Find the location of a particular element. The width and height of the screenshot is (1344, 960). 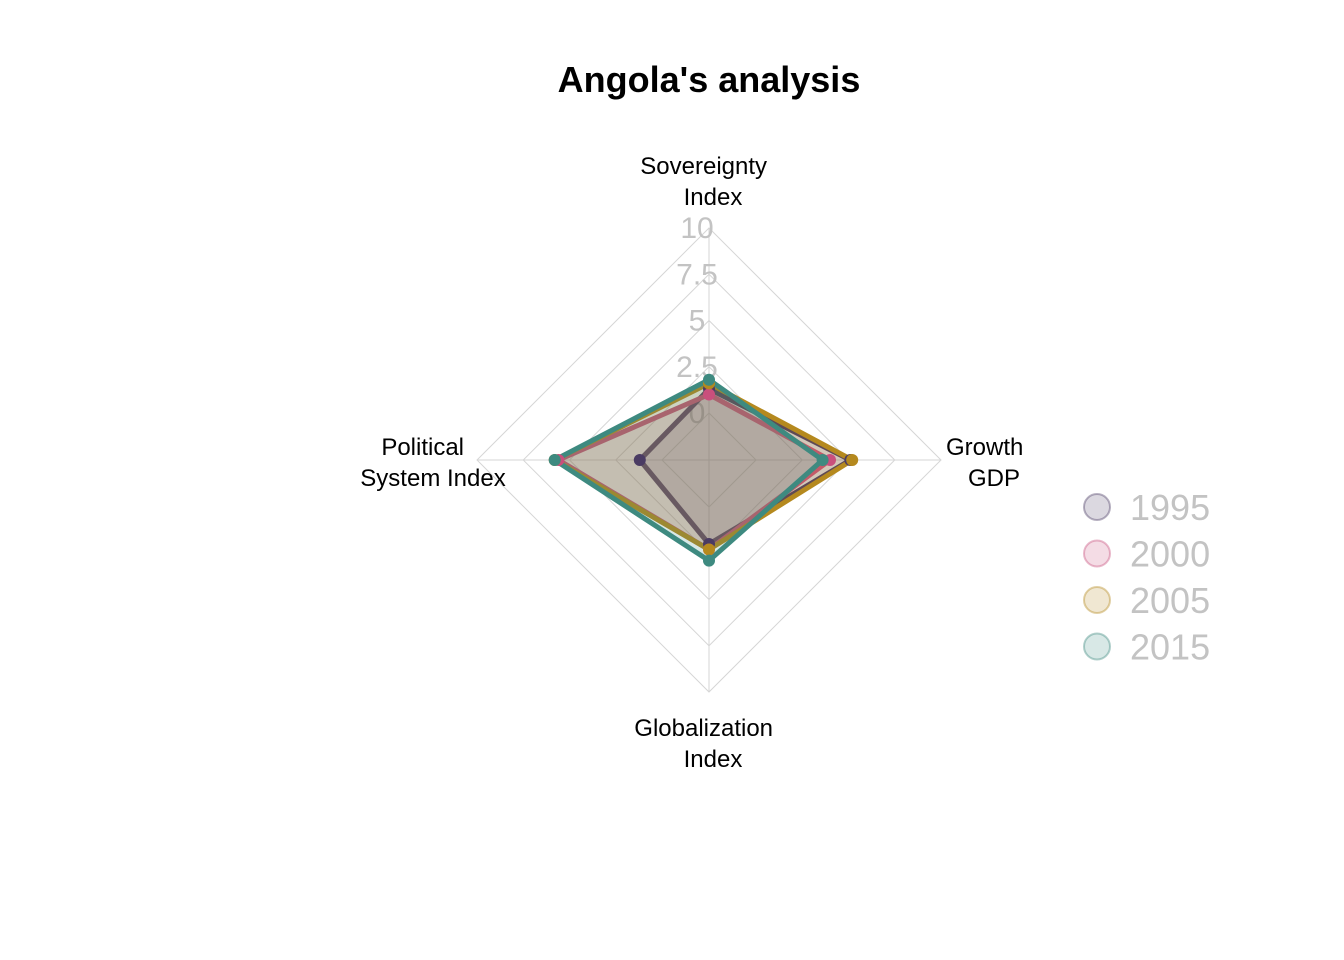

radar-points is located at coordinates (703, 470).